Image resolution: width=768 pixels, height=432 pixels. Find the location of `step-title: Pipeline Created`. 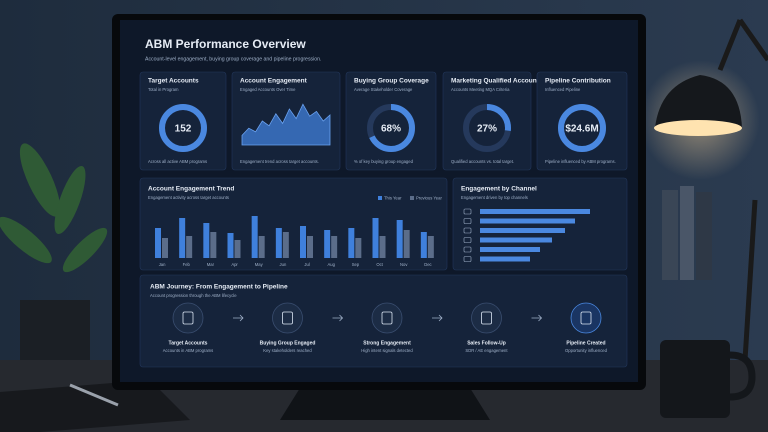

step-title: Pipeline Created is located at coordinates (585, 343).